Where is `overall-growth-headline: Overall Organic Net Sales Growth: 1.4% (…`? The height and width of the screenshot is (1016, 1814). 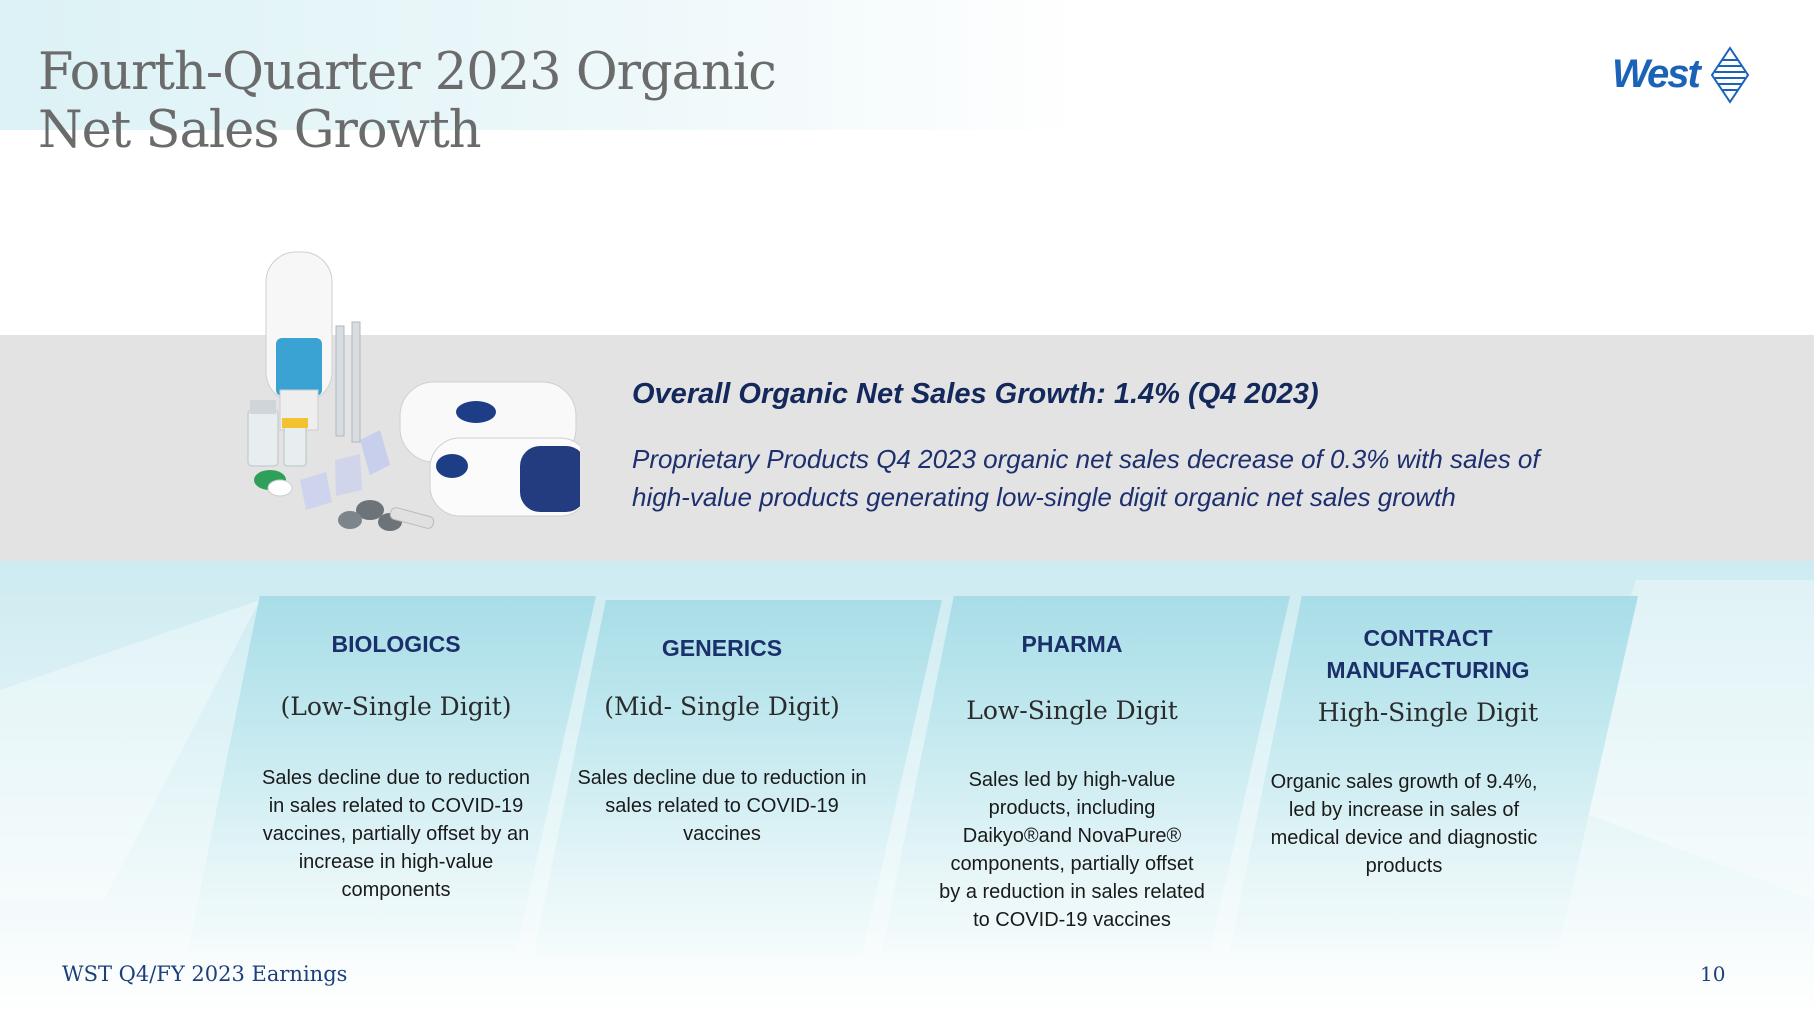 overall-growth-headline: Overall Organic Net Sales Growth: 1.4% (… is located at coordinates (975, 394).